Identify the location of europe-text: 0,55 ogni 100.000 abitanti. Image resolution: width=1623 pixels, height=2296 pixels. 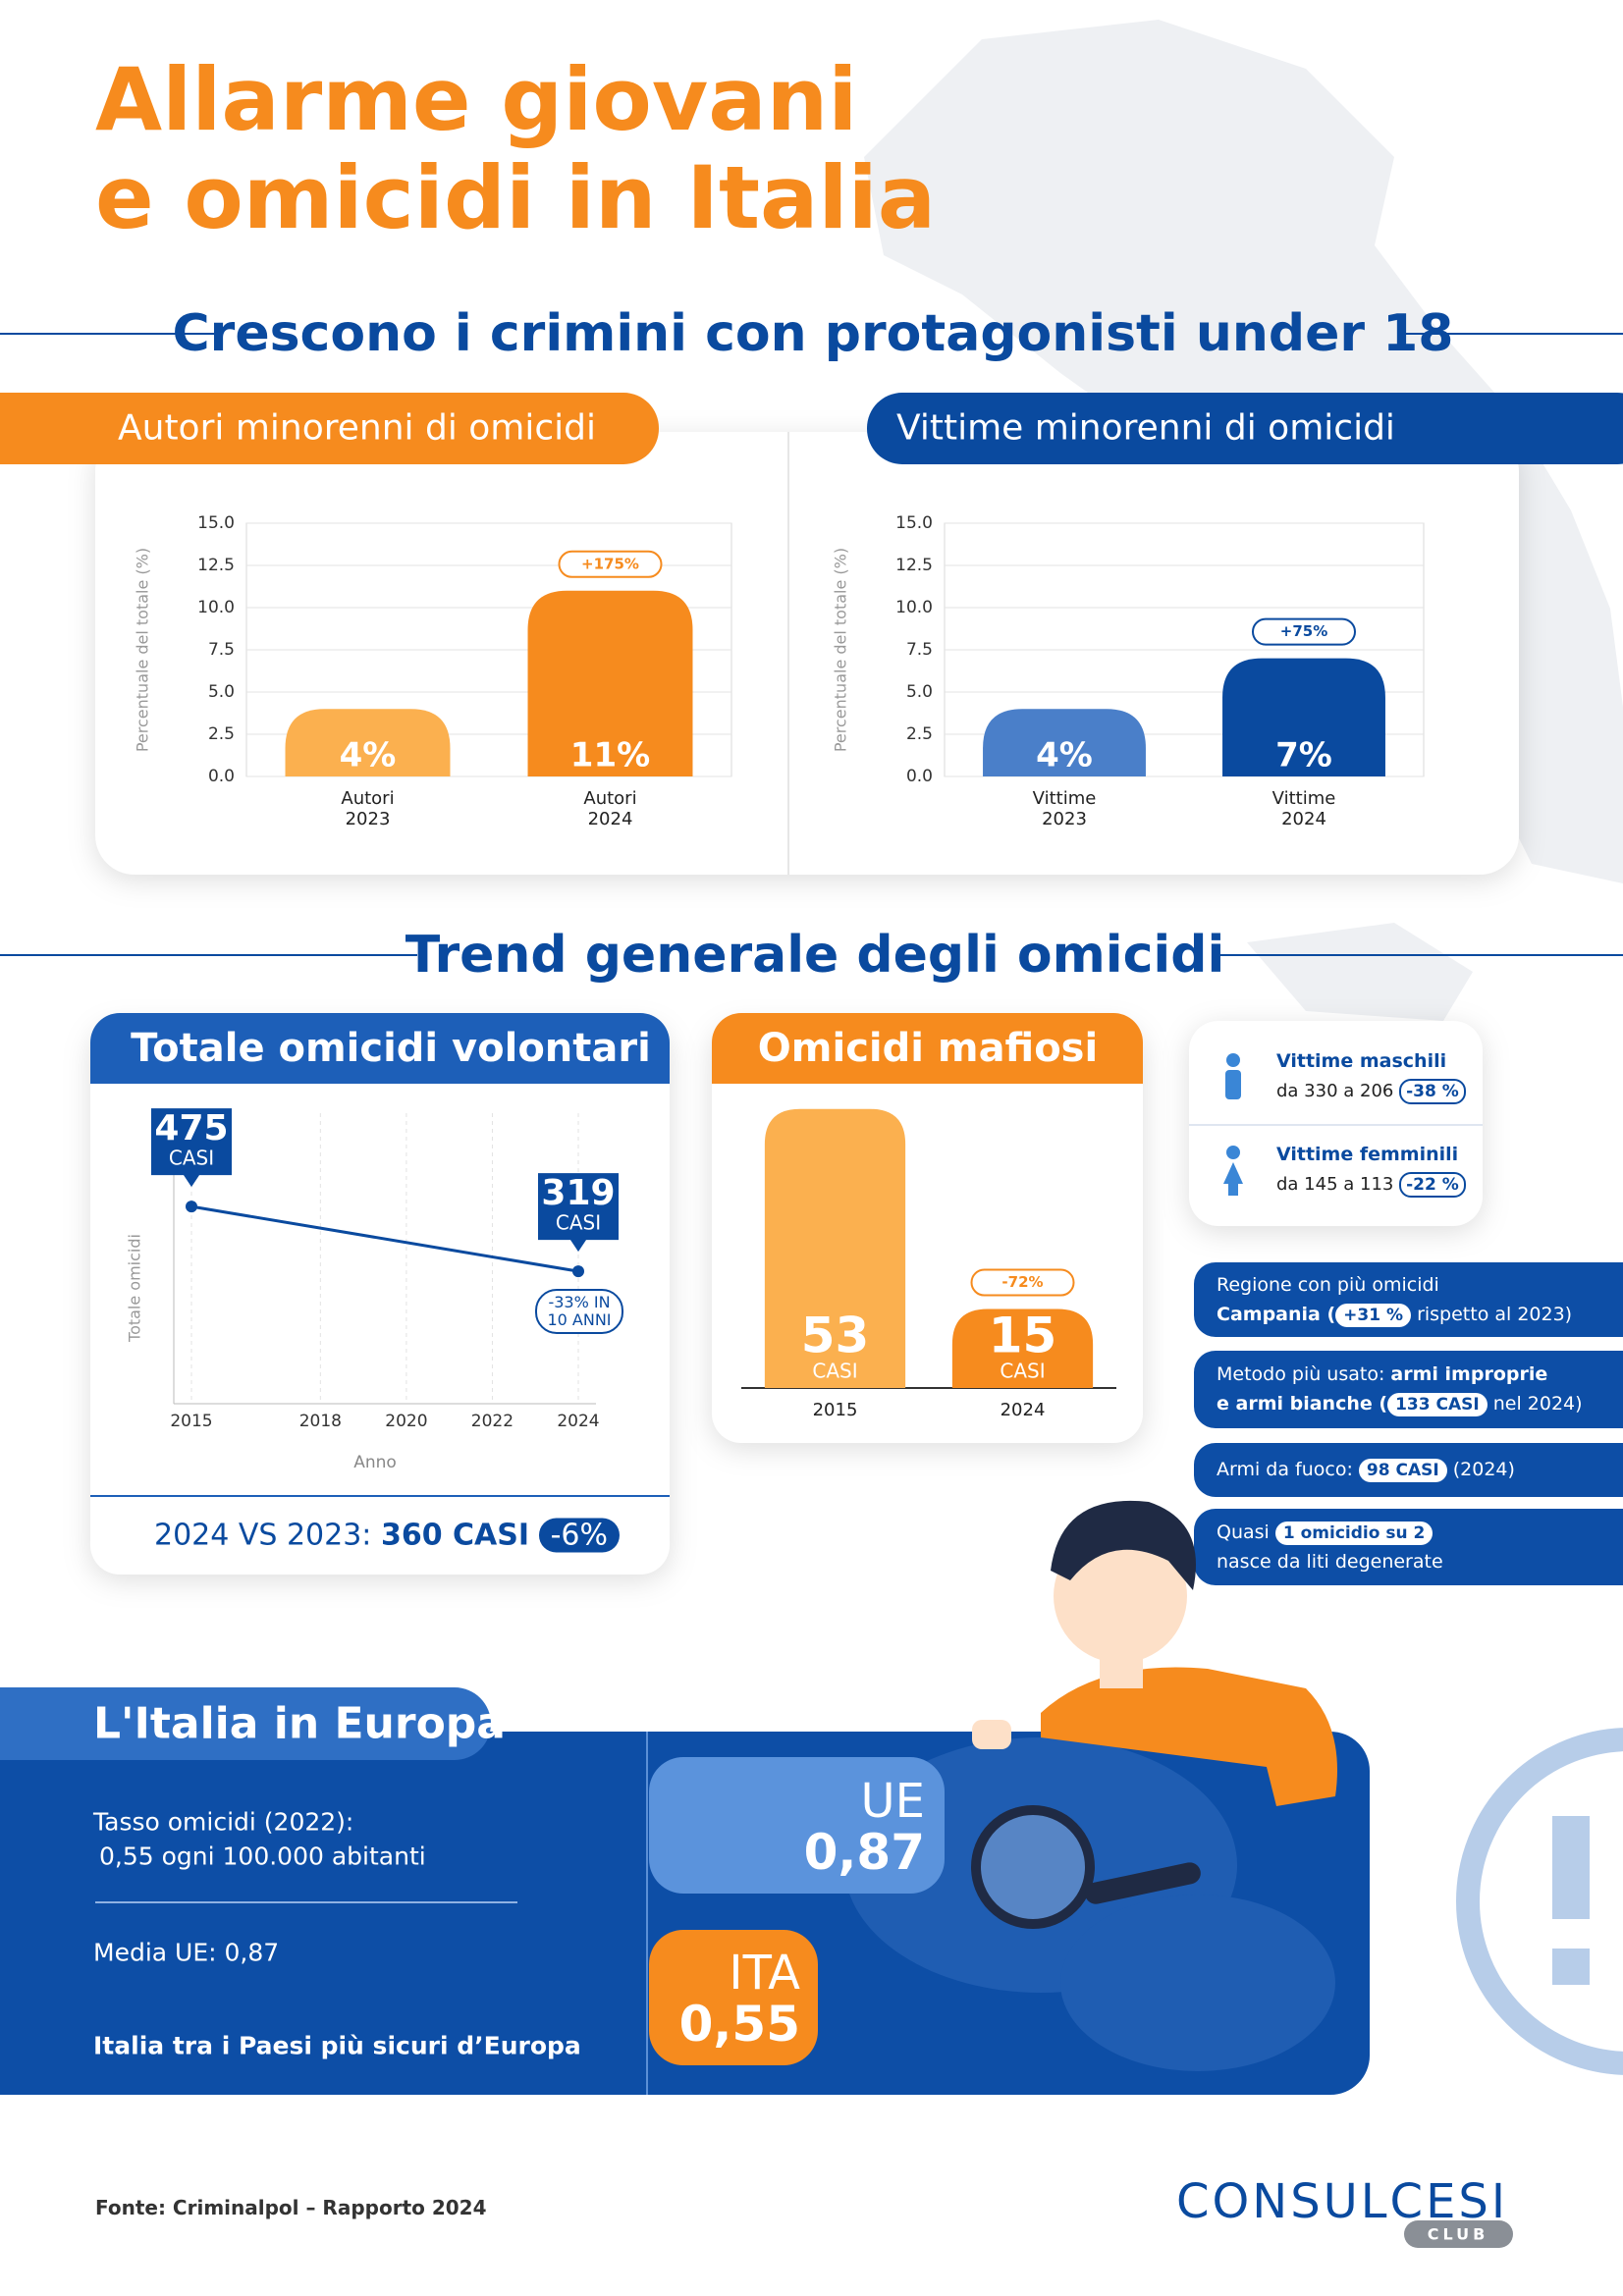
(262, 1857).